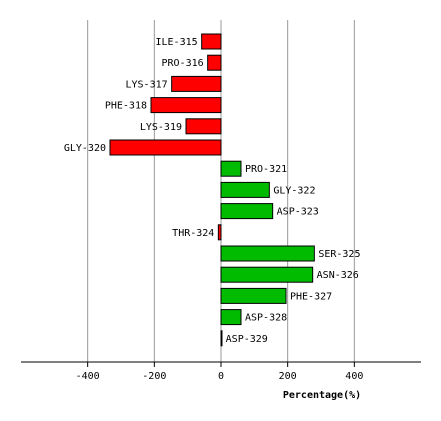 The height and width of the screenshot is (421, 441). I want to click on x-tick-label-4: 400, so click(354, 376).